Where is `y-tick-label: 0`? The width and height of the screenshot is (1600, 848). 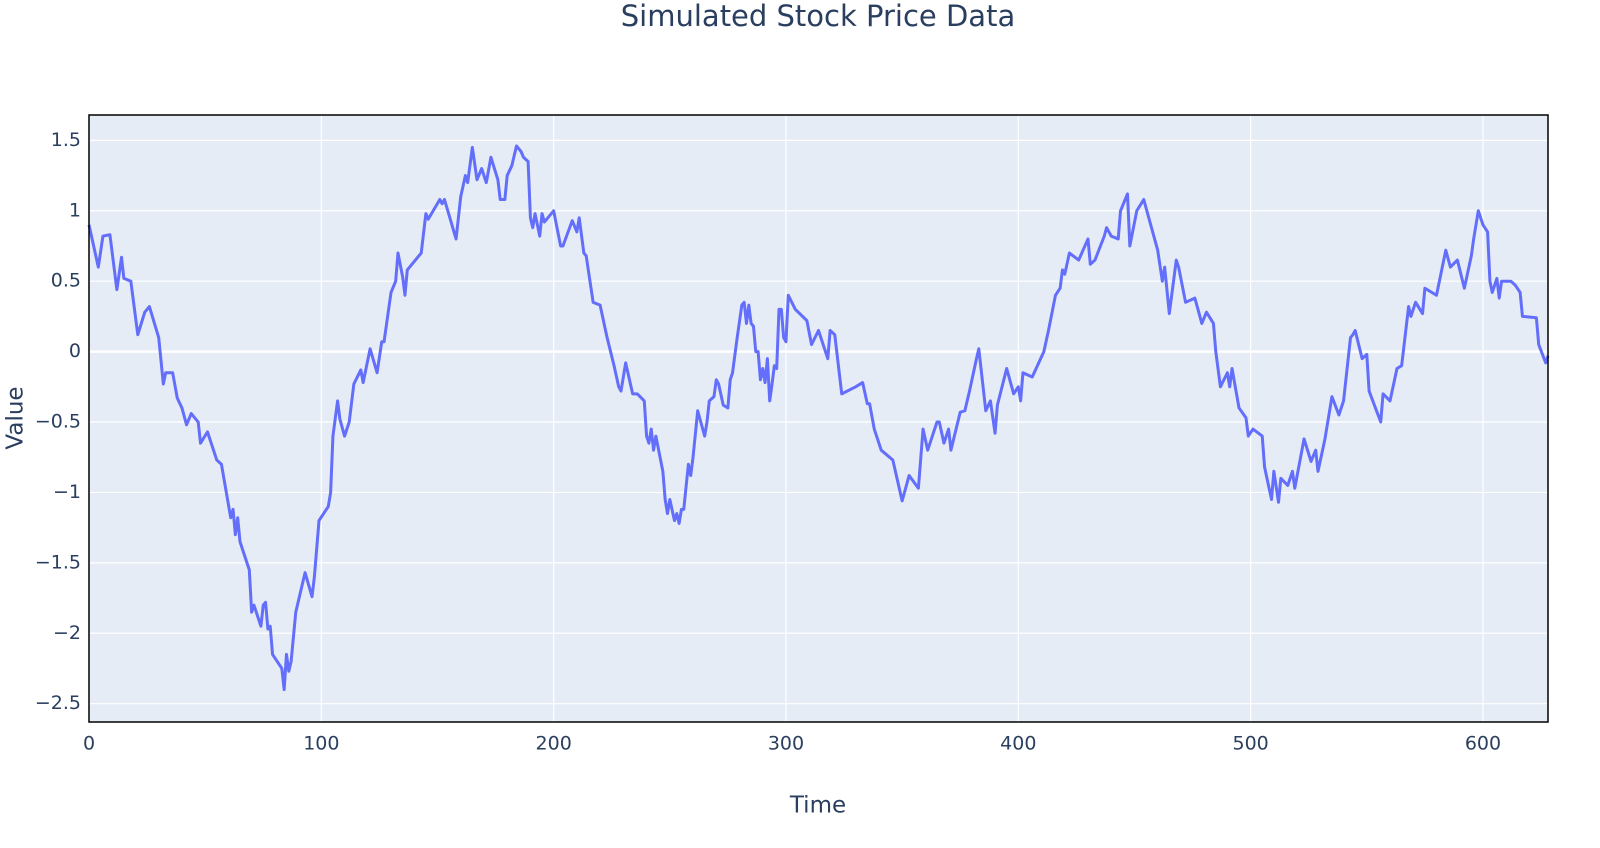 y-tick-label: 0 is located at coordinates (75, 351).